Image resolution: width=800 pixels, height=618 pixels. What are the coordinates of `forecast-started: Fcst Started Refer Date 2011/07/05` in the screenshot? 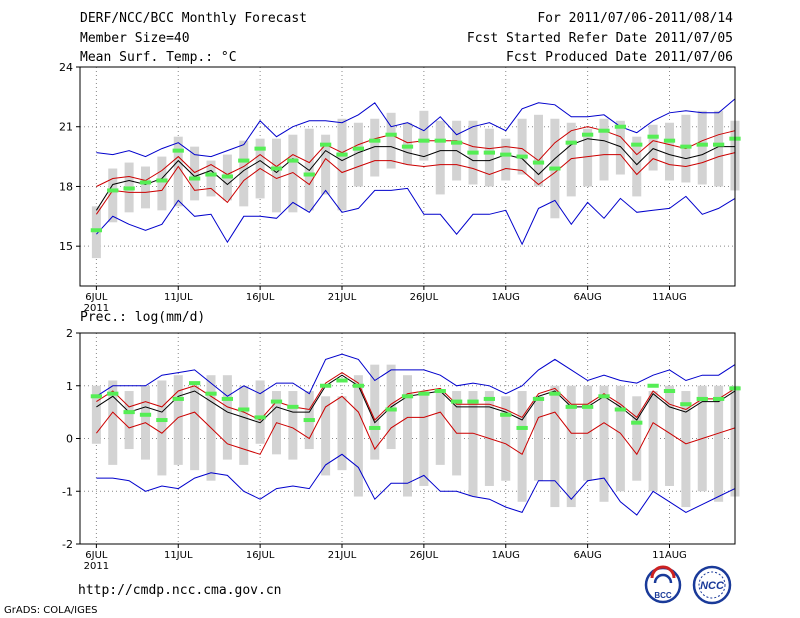 It's located at (600, 38).